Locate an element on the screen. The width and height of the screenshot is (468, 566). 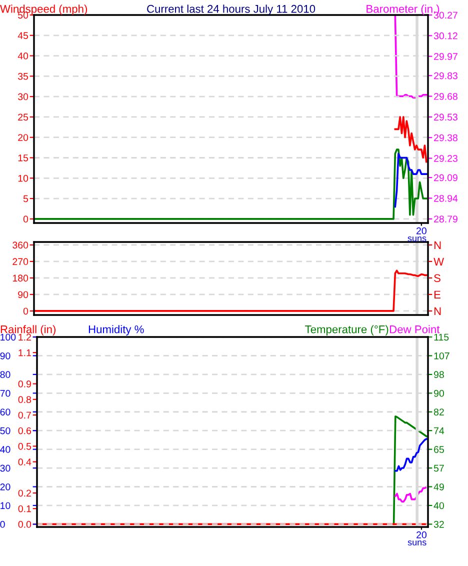
y2-tick-label: 30.12 is located at coordinates (446, 36).